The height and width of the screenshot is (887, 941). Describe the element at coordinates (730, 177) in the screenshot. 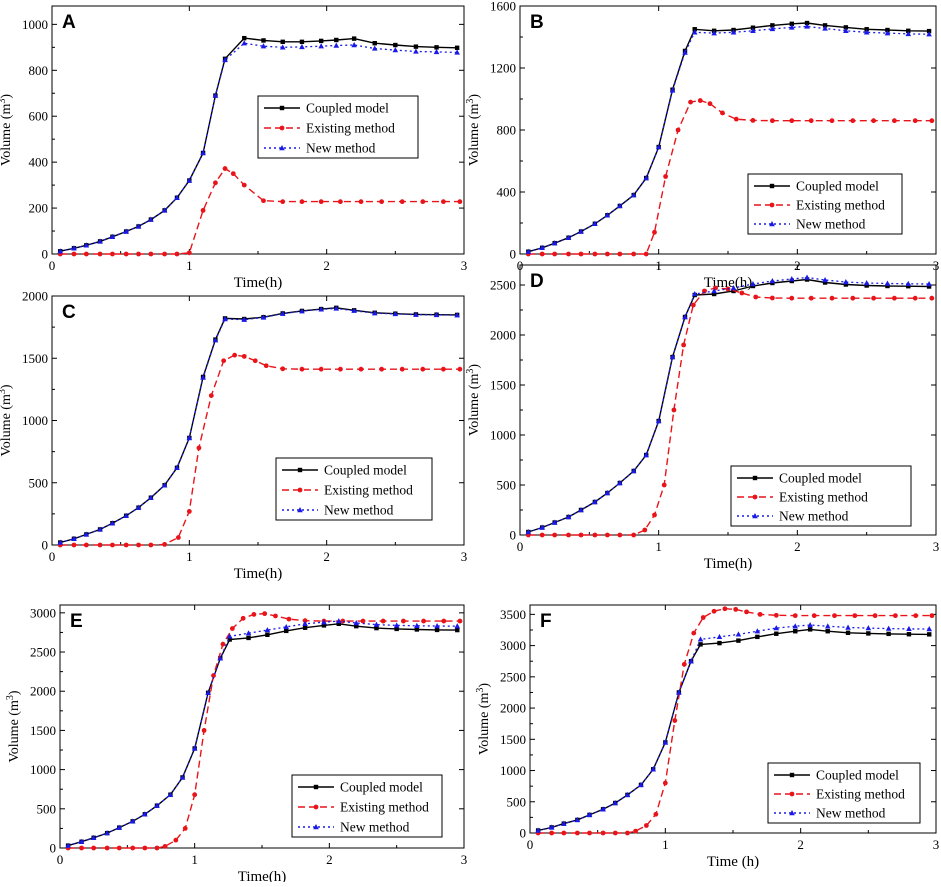

I see `series-existing` at that location.